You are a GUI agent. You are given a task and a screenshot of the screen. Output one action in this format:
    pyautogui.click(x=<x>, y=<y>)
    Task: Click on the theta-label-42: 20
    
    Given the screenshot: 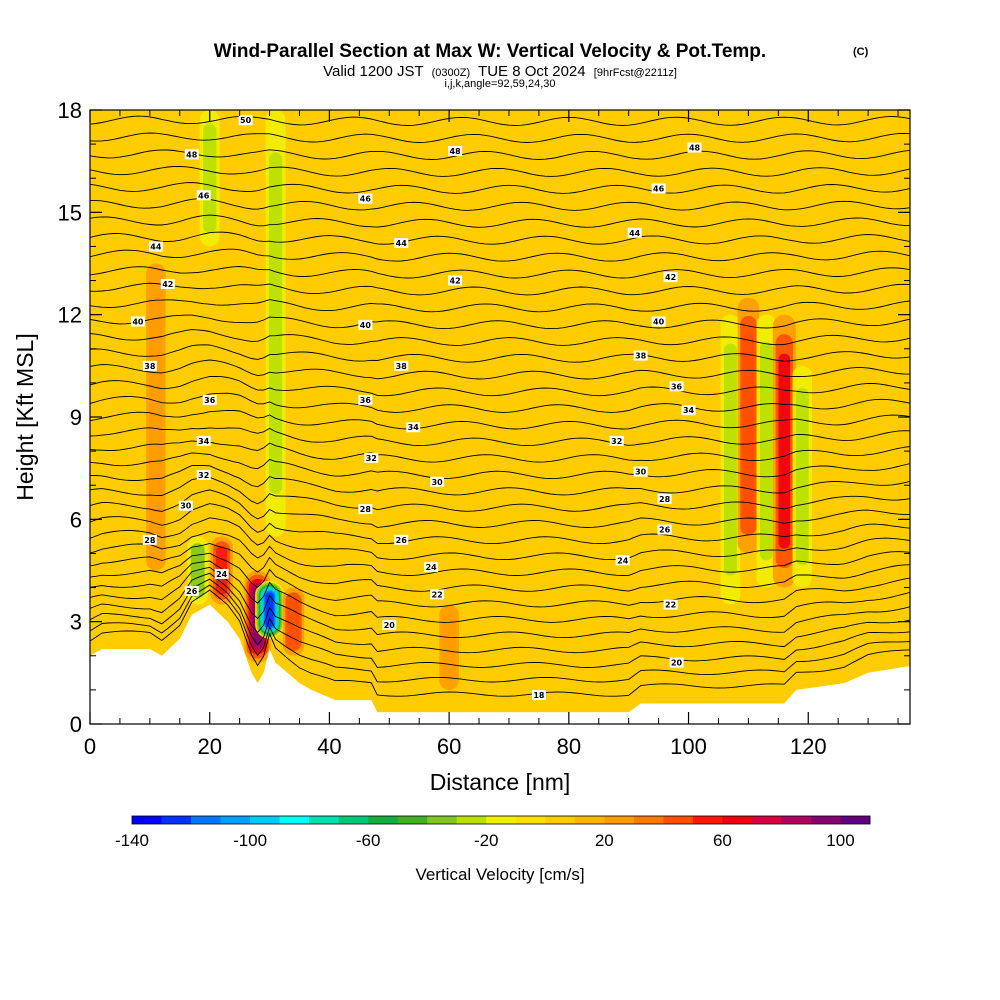 What is the action you would take?
    pyautogui.click(x=389, y=625)
    